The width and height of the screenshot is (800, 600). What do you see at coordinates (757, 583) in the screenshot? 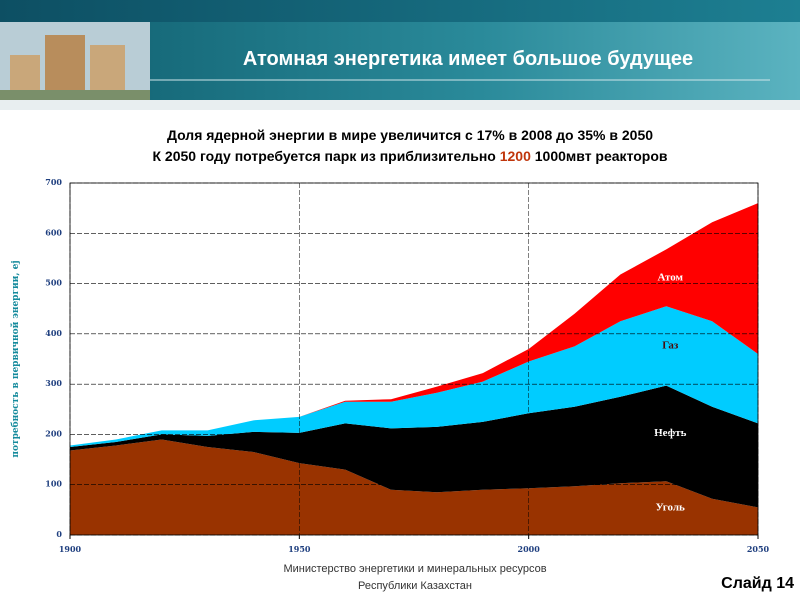
I see `slide-number: Слайд 14` at bounding box center [757, 583].